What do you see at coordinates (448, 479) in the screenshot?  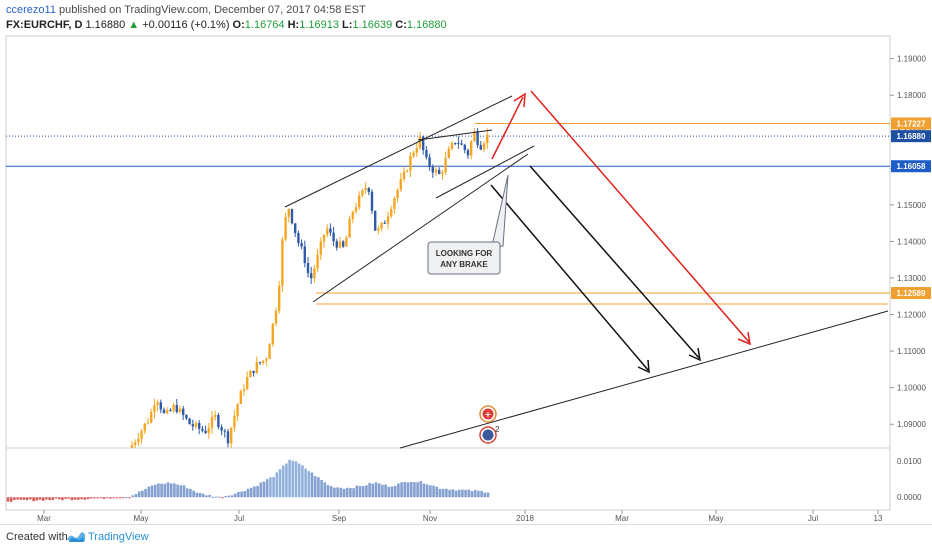 I see `oscillator-pane` at bounding box center [448, 479].